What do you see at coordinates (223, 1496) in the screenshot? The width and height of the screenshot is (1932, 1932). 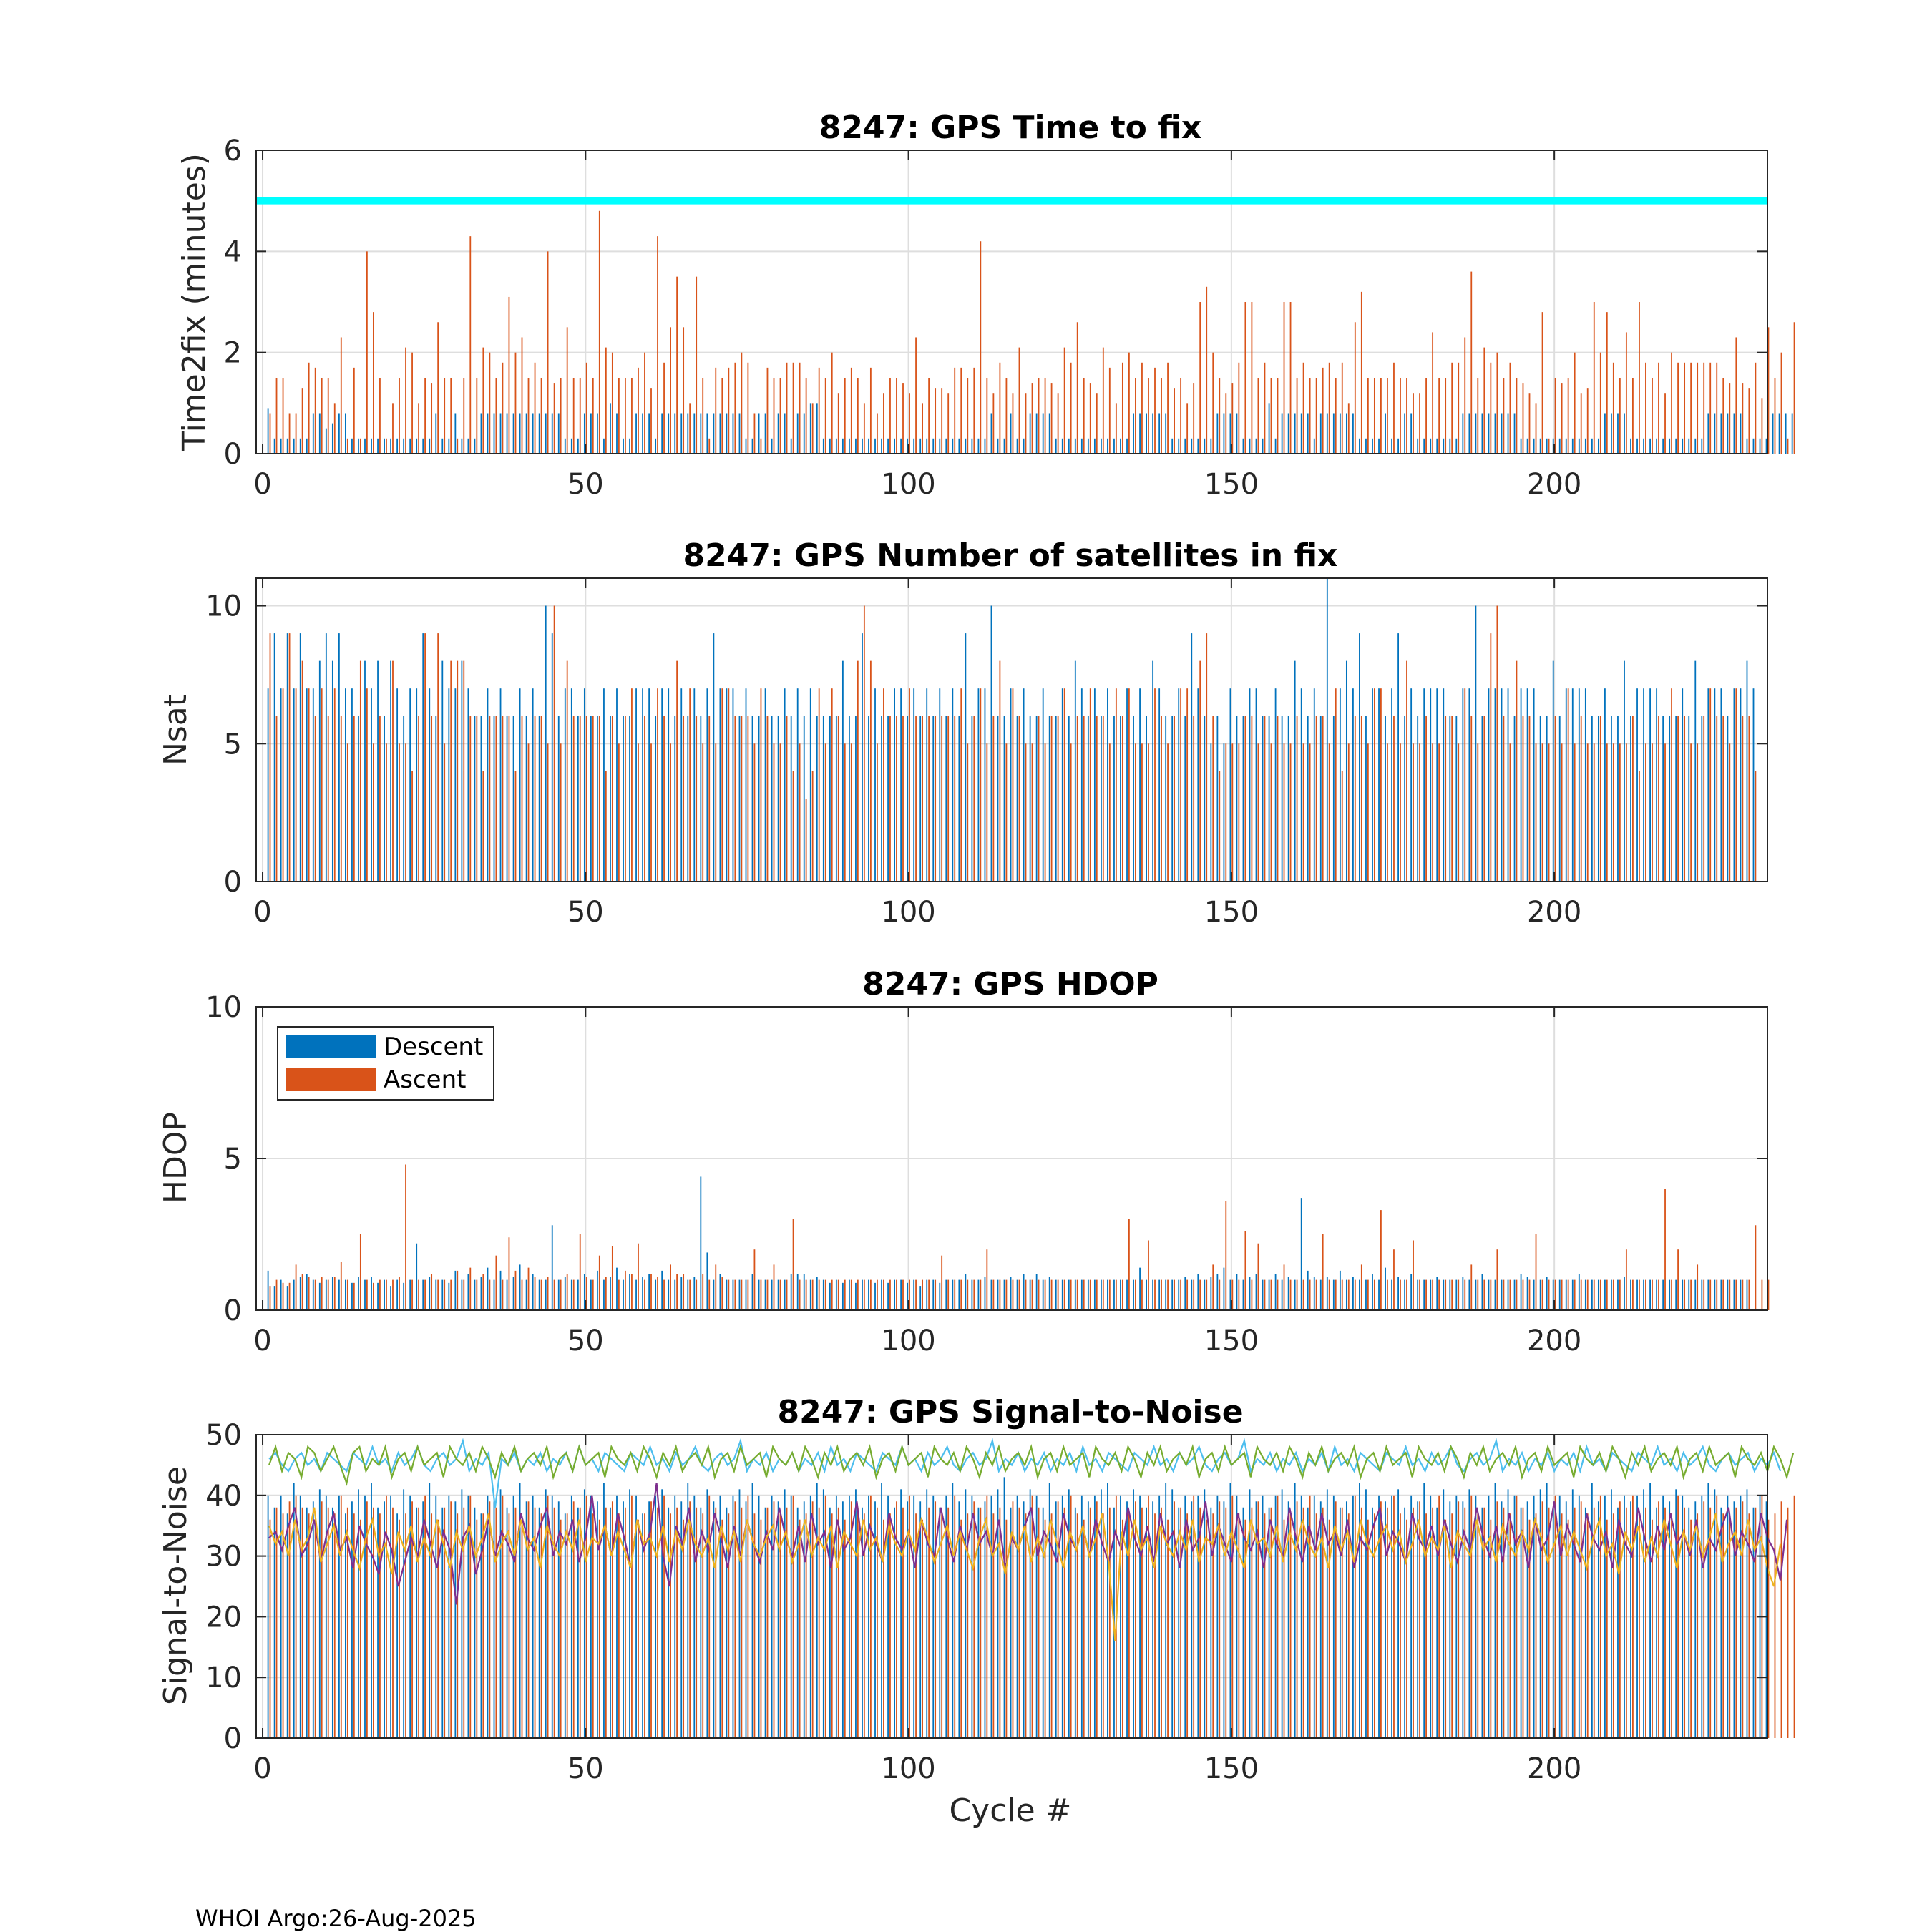 I see `y-tick-label: 40` at bounding box center [223, 1496].